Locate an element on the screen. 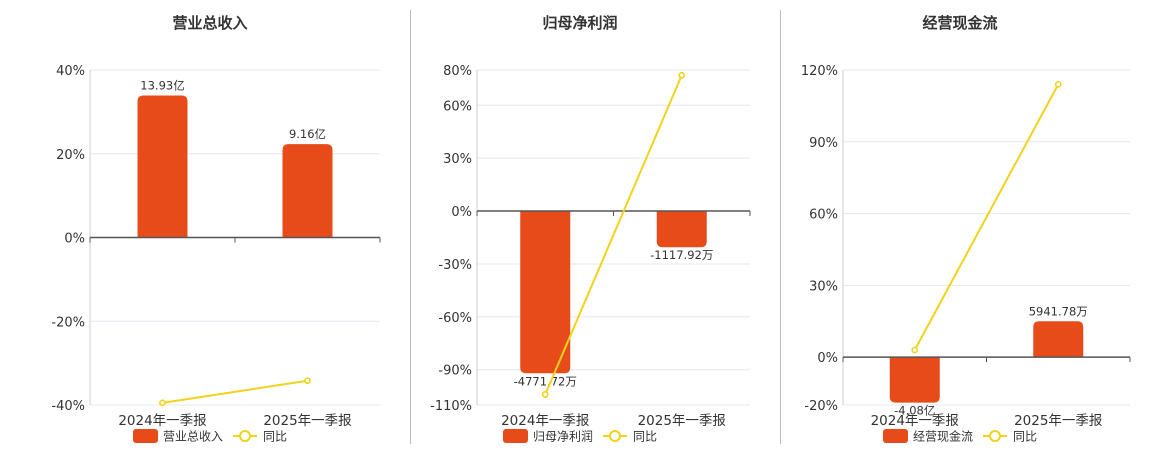 The height and width of the screenshot is (450, 1160). chart-title: 经营现金流 is located at coordinates (959, 23).